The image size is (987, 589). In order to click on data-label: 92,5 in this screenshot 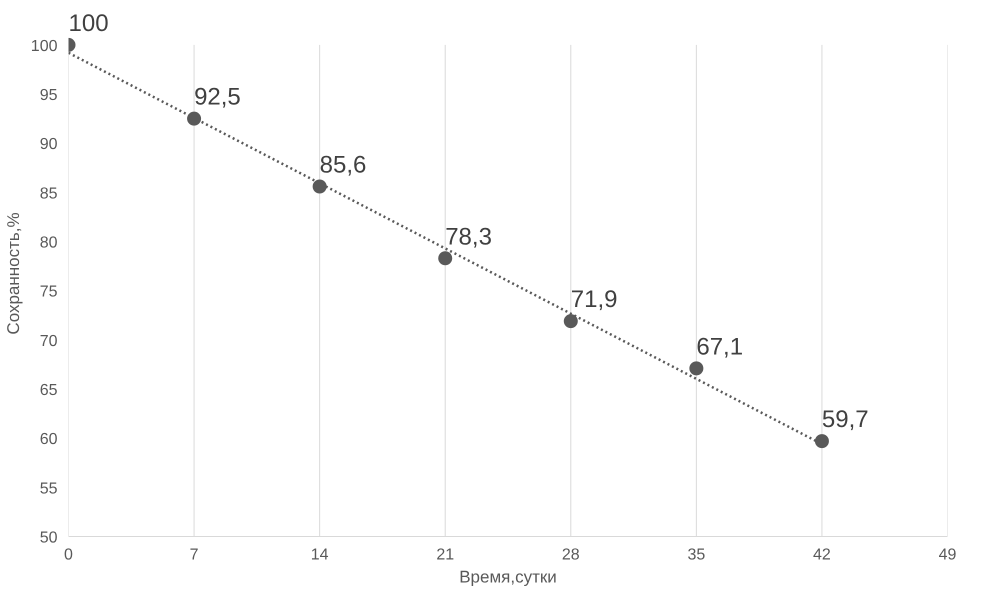, I will do `click(217, 97)`.